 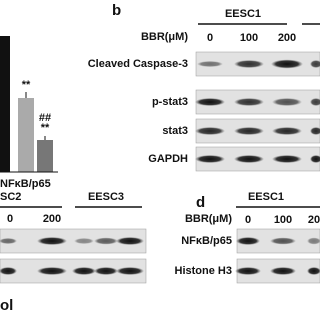 I want to click on row-label: NFκB/p65, so click(x=206, y=241).